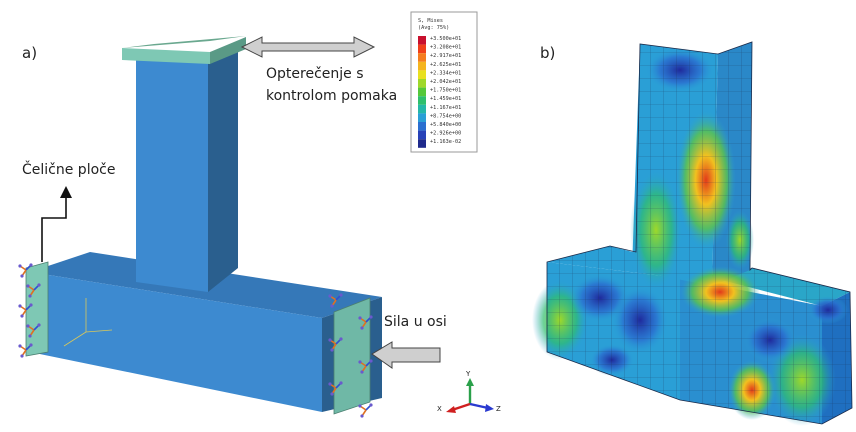 The width and height of the screenshot is (856, 432). What do you see at coordinates (37, 309) in the screenshot?
I see `left-end-plate` at bounding box center [37, 309].